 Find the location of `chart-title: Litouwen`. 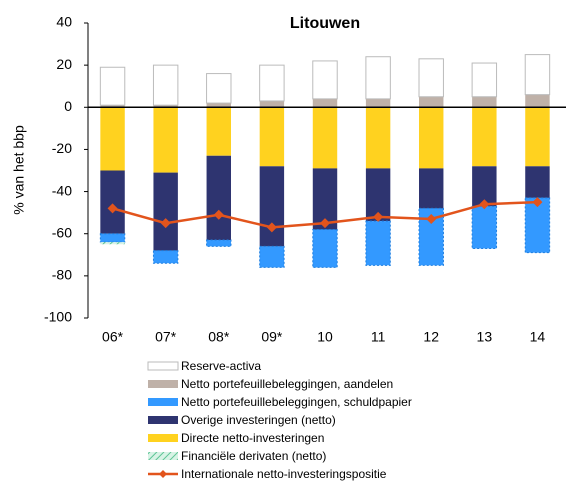

chart-title: Litouwen is located at coordinates (325, 23).